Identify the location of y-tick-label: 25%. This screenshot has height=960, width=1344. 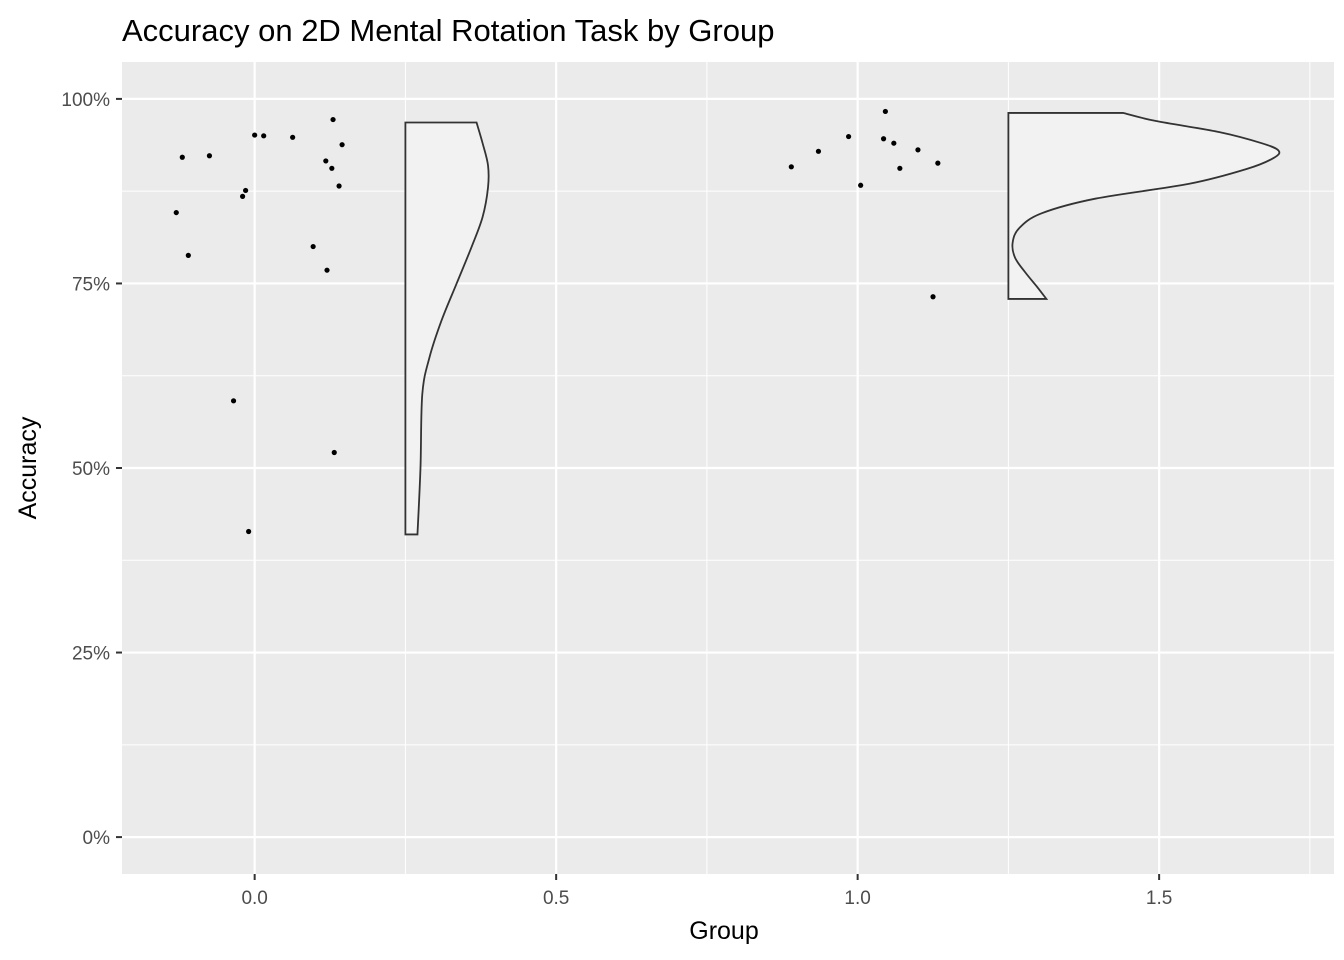
(91, 654).